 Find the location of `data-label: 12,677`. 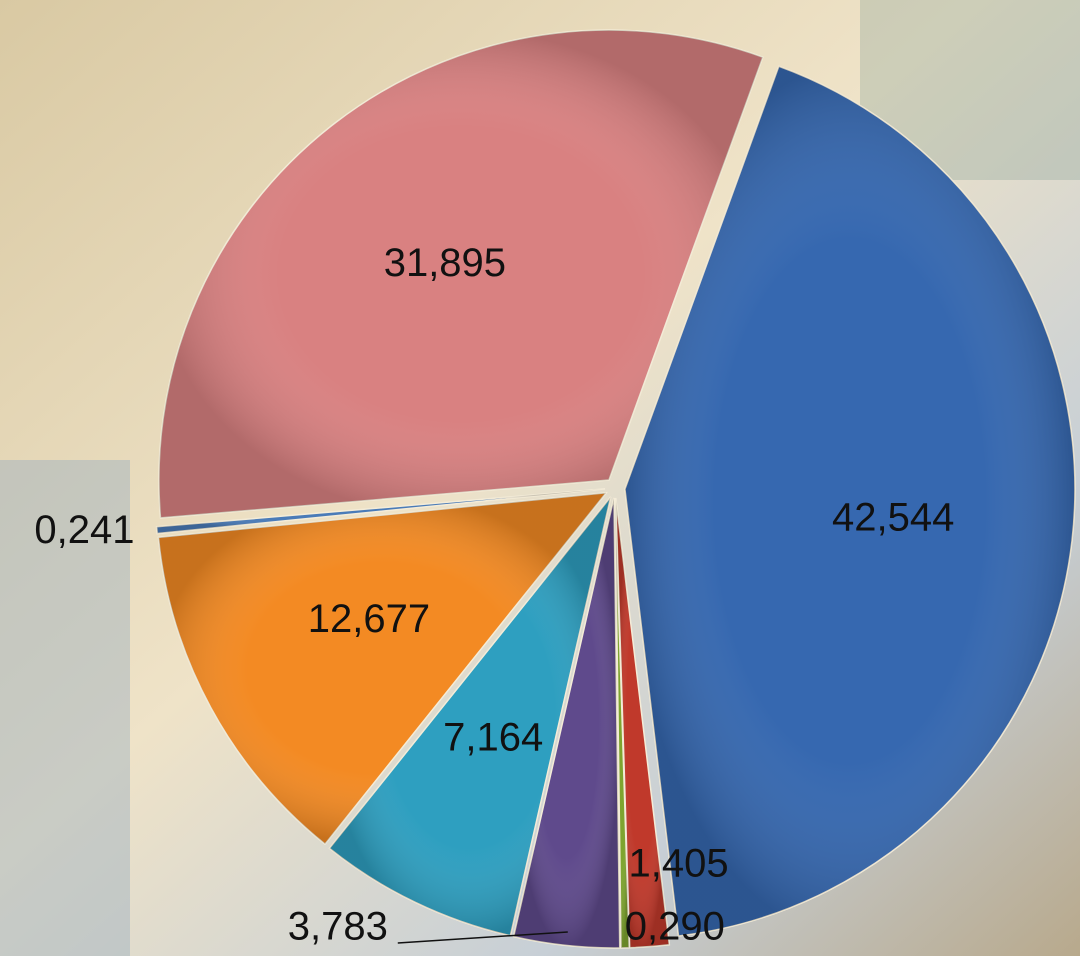

data-label: 12,677 is located at coordinates (369, 619).